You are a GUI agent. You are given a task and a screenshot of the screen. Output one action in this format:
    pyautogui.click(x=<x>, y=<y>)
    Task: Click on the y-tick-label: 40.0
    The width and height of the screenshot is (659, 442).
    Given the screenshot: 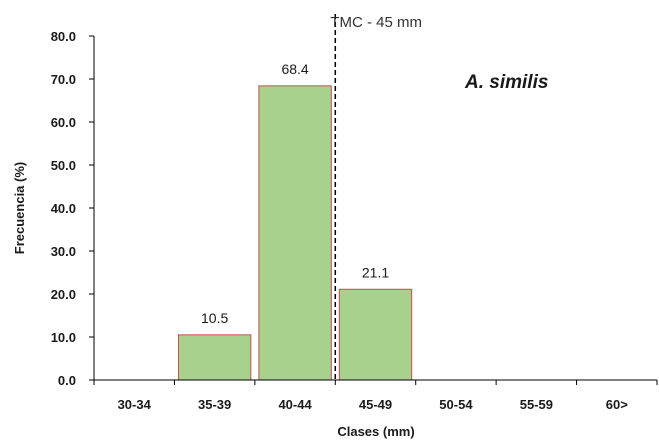 What is the action you would take?
    pyautogui.click(x=63, y=208)
    